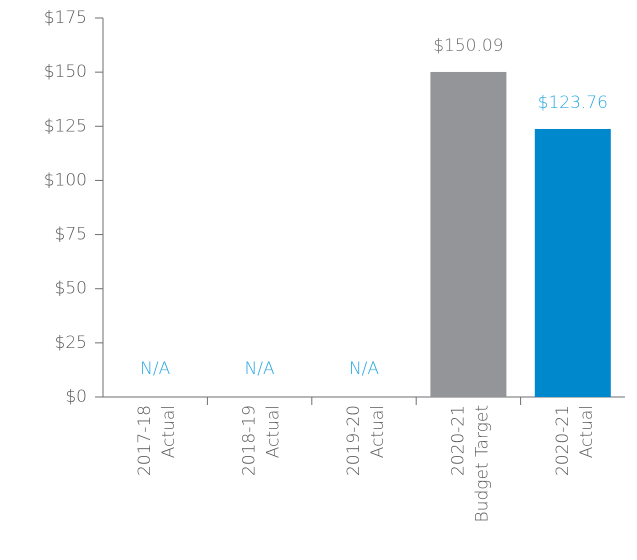 The height and width of the screenshot is (560, 637). What do you see at coordinates (573, 103) in the screenshot?
I see `value-label: $123.76` at bounding box center [573, 103].